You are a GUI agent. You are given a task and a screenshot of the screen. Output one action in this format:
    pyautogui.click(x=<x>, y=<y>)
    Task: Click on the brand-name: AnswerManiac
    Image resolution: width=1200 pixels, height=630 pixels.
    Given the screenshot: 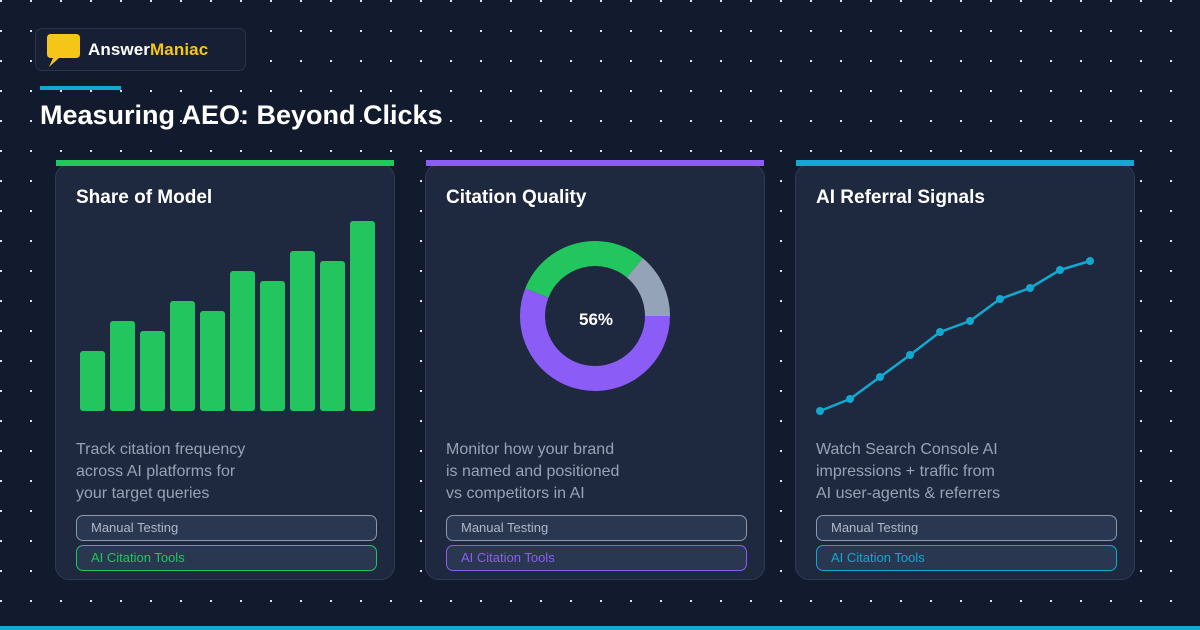 What is the action you would take?
    pyautogui.click(x=148, y=50)
    